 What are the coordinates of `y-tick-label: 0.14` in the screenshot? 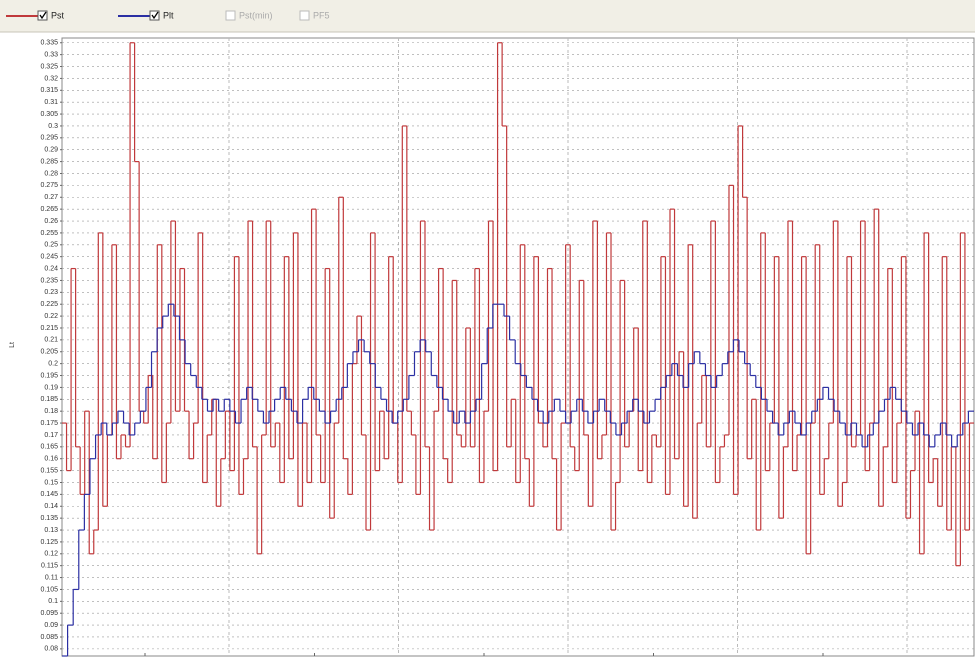 It's located at (51, 506).